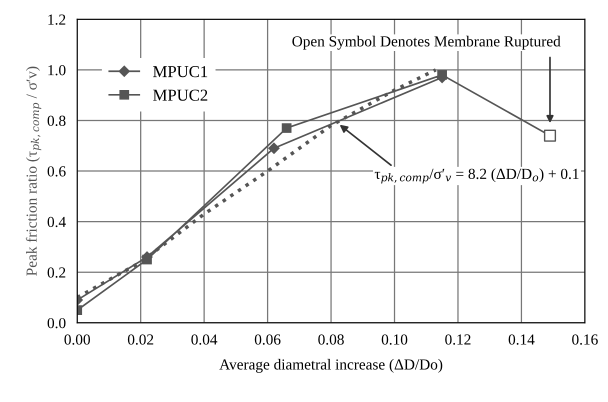 The width and height of the screenshot is (608, 402). Describe the element at coordinates (330, 365) in the screenshot. I see `x-axis-title: Average diametral increase (ΔD/Do)` at that location.